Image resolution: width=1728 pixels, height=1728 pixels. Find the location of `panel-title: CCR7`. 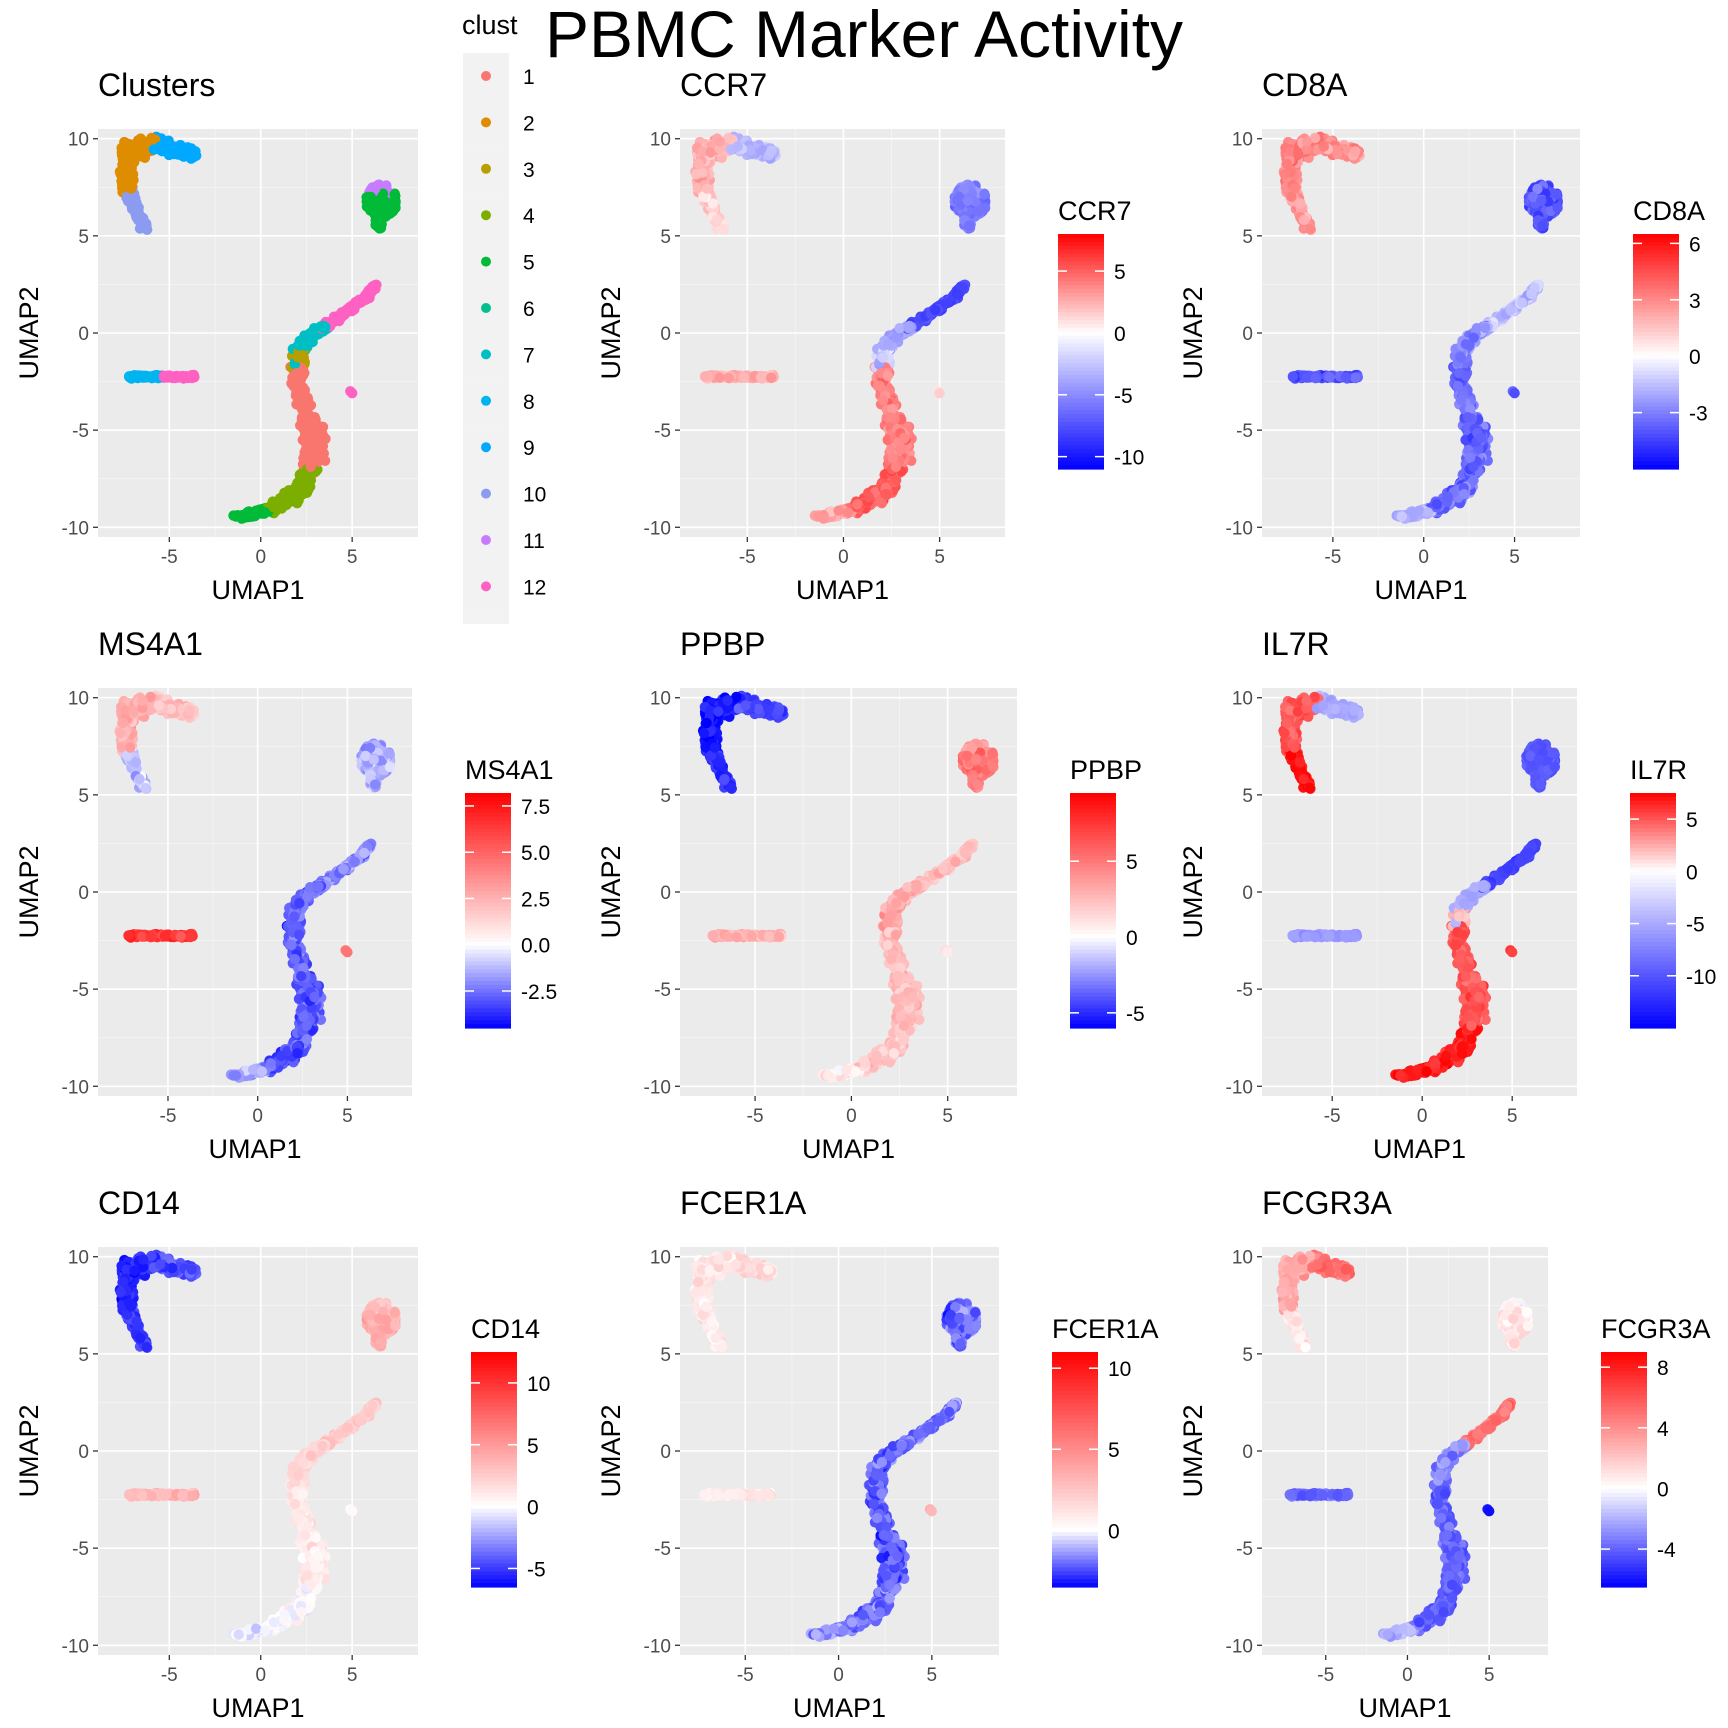

panel-title: CCR7 is located at coordinates (723, 85).